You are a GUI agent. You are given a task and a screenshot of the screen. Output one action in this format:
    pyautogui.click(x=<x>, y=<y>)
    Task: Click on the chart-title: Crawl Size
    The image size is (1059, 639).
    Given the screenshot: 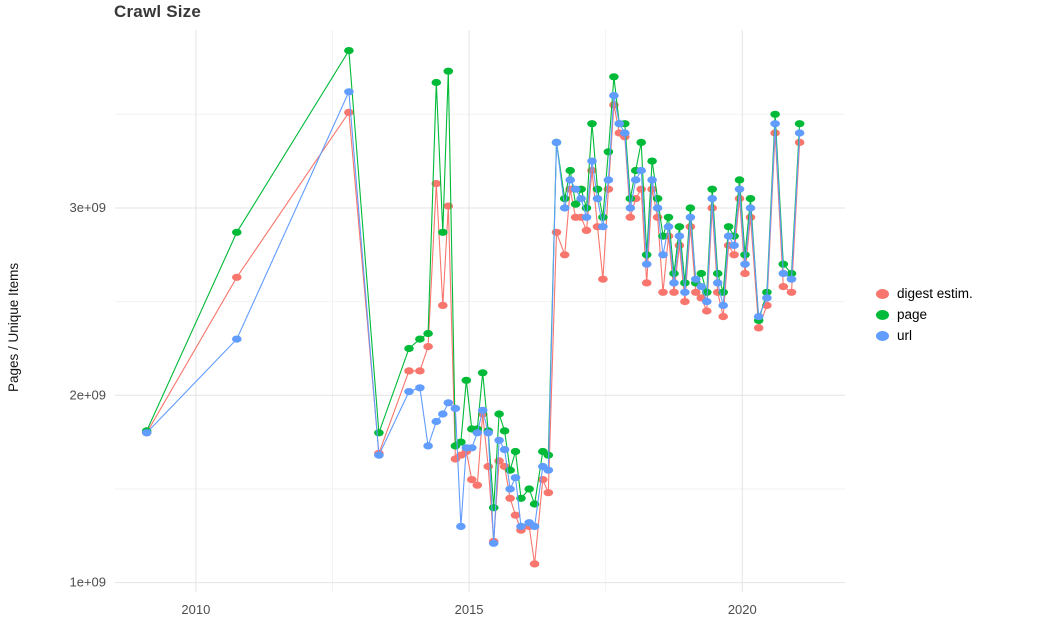 What is the action you would take?
    pyautogui.click(x=158, y=11)
    